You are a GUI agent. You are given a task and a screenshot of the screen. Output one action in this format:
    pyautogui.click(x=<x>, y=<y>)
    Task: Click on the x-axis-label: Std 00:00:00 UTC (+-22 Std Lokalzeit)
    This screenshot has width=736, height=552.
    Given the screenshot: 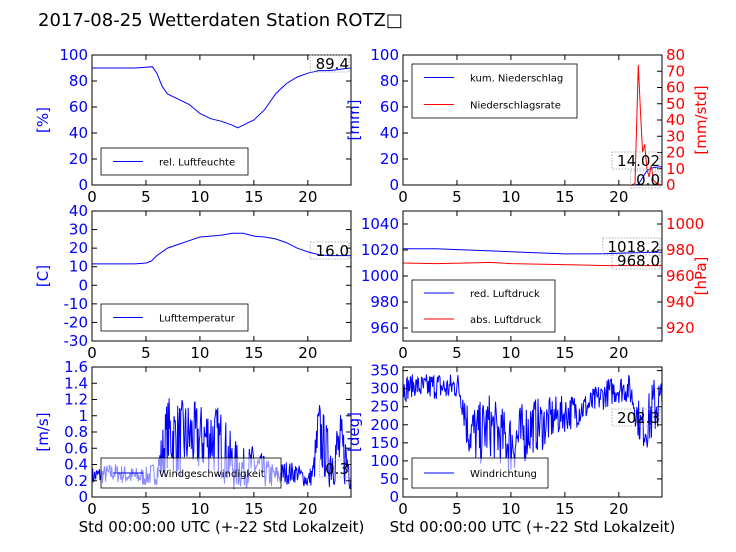 What is the action you would take?
    pyautogui.click(x=222, y=527)
    